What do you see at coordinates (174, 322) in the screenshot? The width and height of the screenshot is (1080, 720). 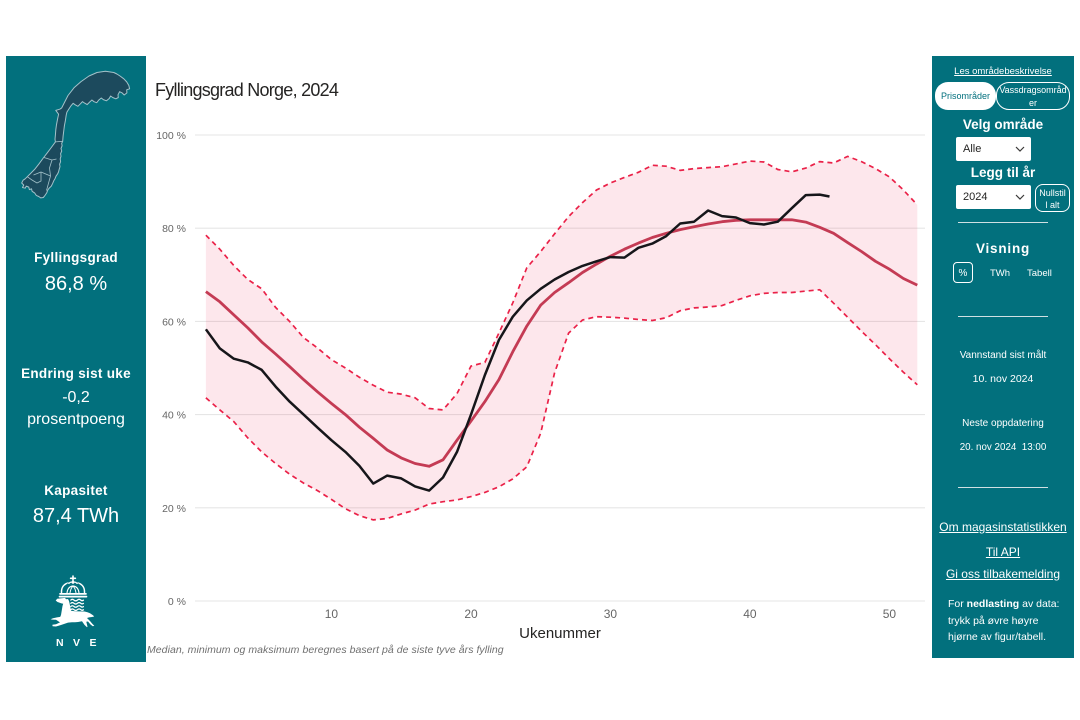 I see `svg-text: 60 %` at bounding box center [174, 322].